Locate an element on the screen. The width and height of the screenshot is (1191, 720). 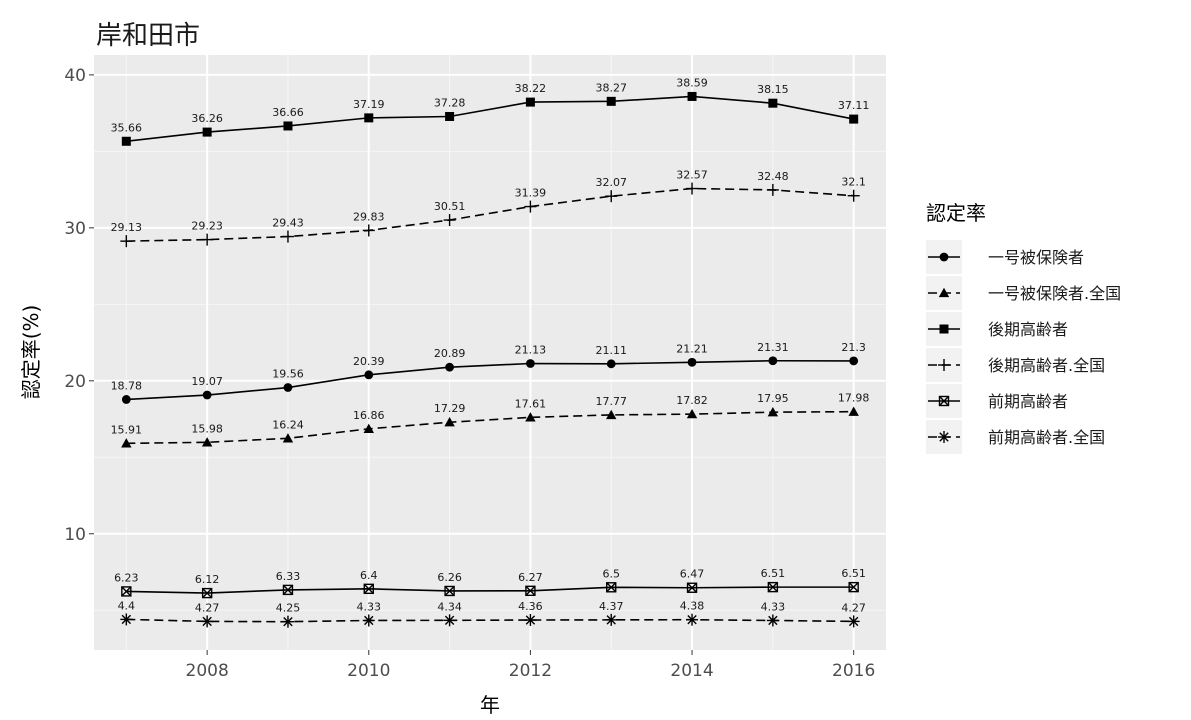
data-label: 17.82 is located at coordinates (692, 400).